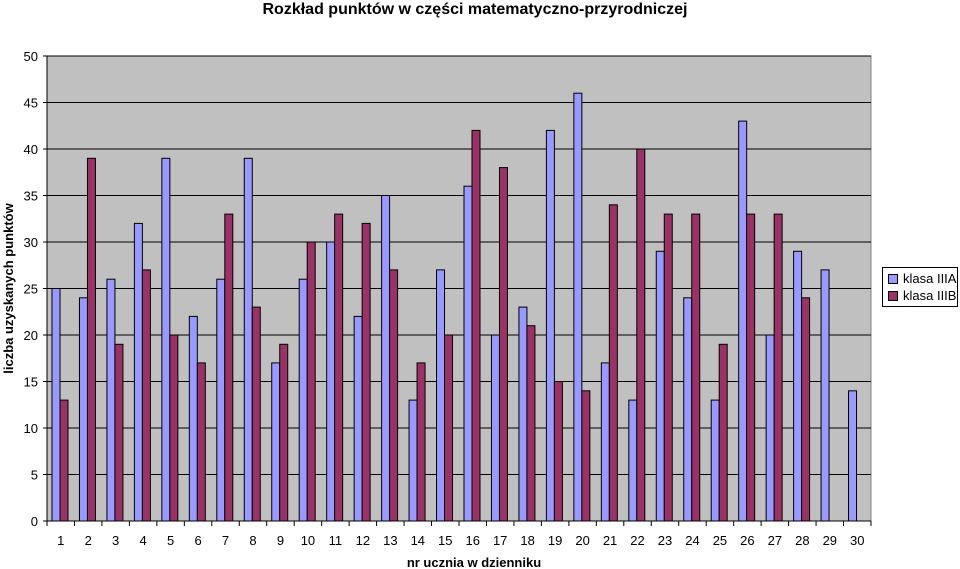 Image resolution: width=960 pixels, height=569 pixels. I want to click on x-tick-label: 11, so click(336, 540).